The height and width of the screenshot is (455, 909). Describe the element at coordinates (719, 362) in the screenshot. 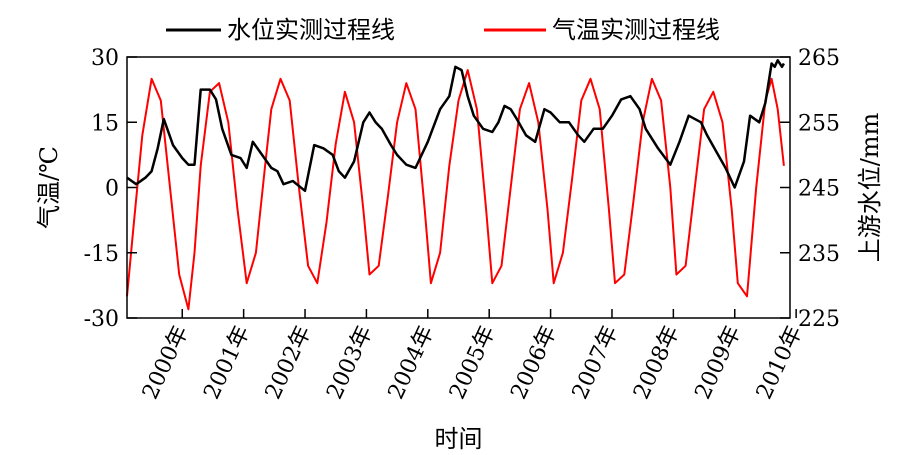

I see `x-tick-label: 2009年` at that location.